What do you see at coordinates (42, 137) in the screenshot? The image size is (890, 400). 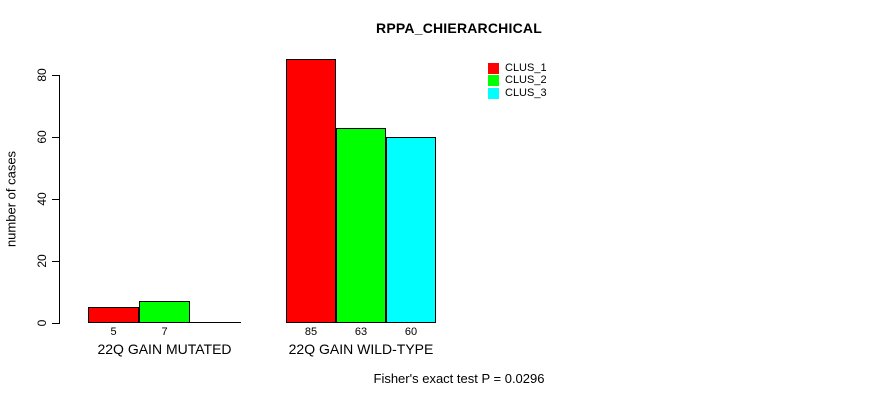 I see `y-tick-label: 60` at bounding box center [42, 137].